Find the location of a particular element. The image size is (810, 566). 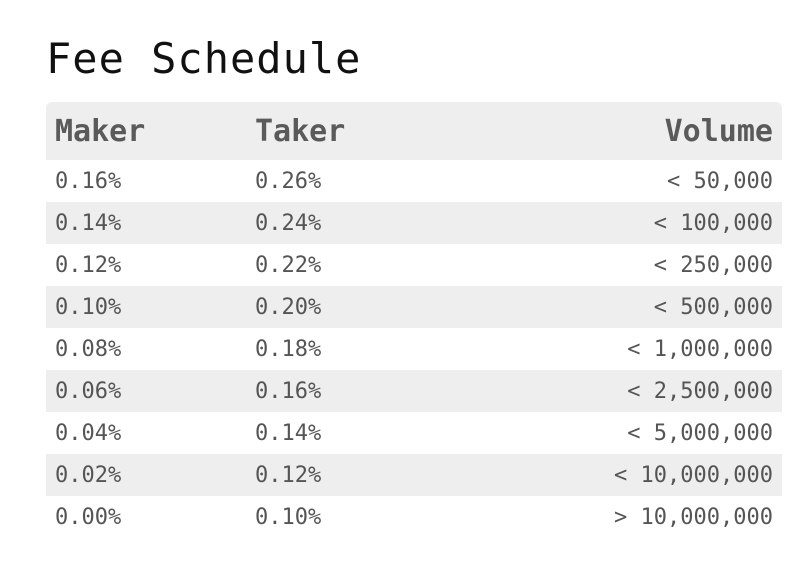

taker-fee-cell: 0.12% is located at coordinates (346, 475).